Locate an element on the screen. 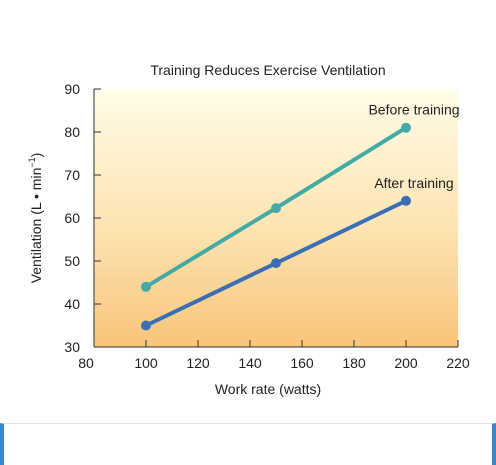 The width and height of the screenshot is (496, 465). x-axis-ticks: 80 100 120 140 160 180 200 220 is located at coordinates (274, 355).